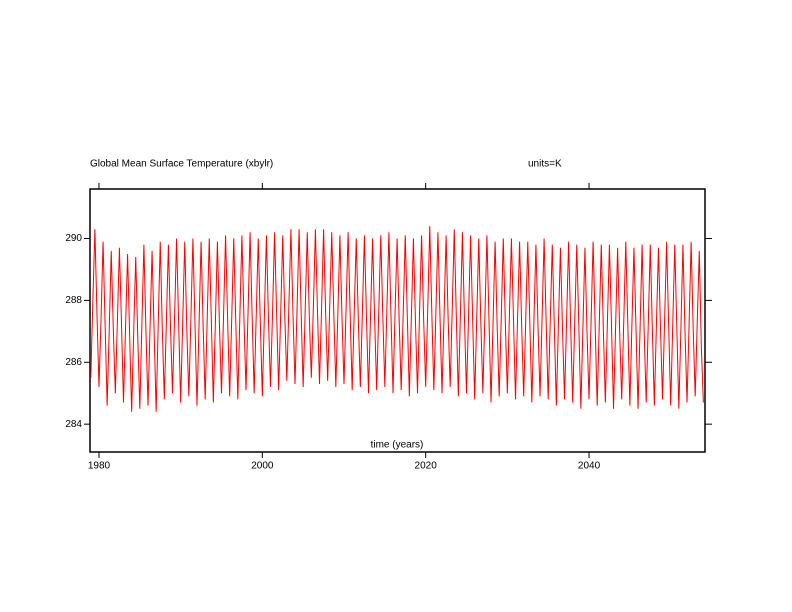  I want to click on x-axis-label: time (years), so click(397, 445).